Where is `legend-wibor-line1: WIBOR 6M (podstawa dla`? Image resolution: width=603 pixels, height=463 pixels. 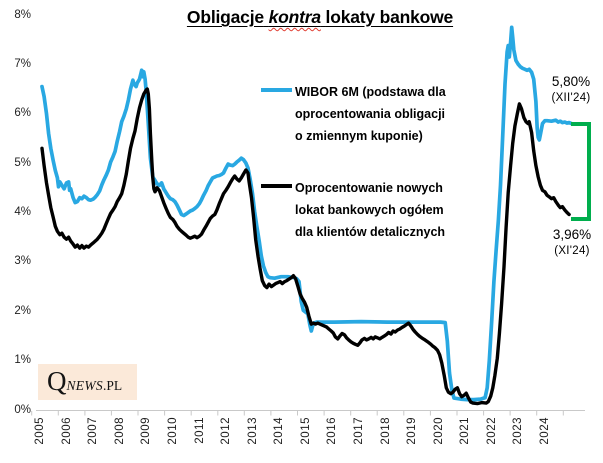
legend-wibor-line1: WIBOR 6M (podstawa dla is located at coordinates (370, 92).